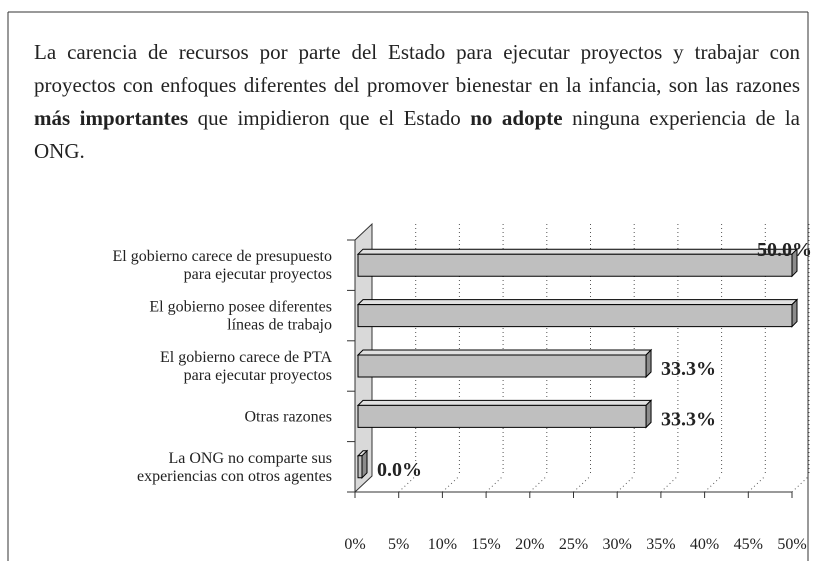 The height and width of the screenshot is (561, 817). Describe the element at coordinates (240, 307) in the screenshot. I see `category-label: El gobierno posee diferentes` at that location.